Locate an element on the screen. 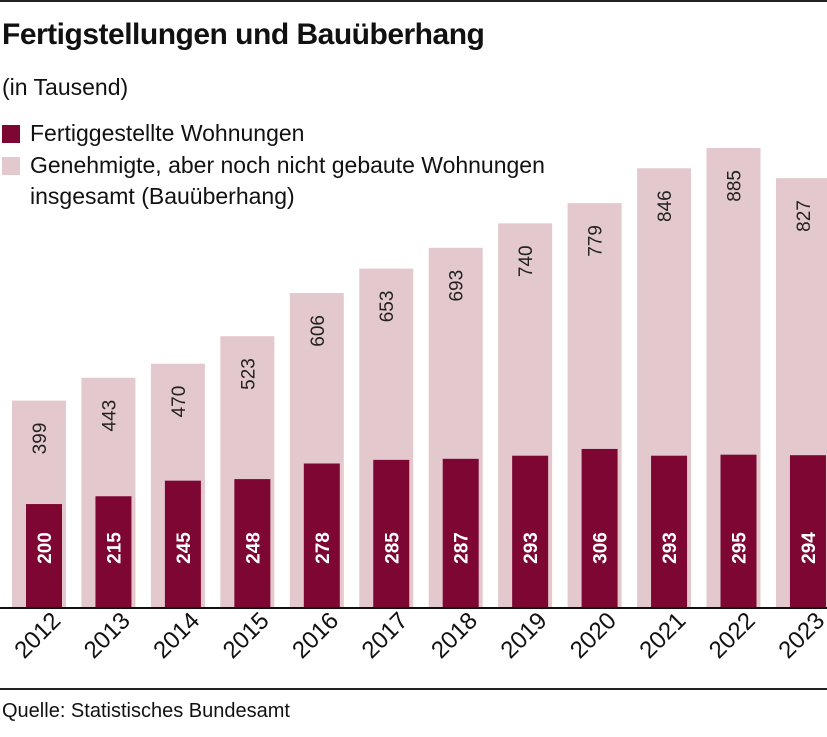 The width and height of the screenshot is (827, 737). legend-item-completed: Fertiggestellte Wohnungen is located at coordinates (322, 133).